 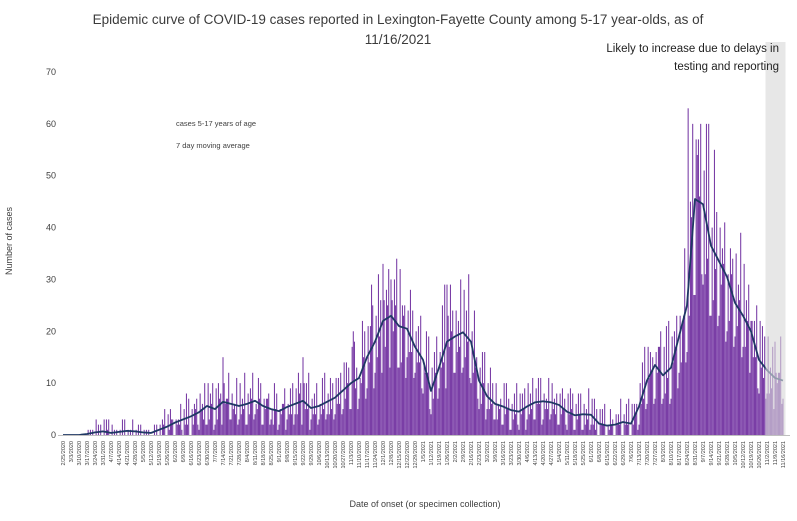 What do you see at coordinates (775, 238) in the screenshot?
I see `recent-data-shade-band` at bounding box center [775, 238].